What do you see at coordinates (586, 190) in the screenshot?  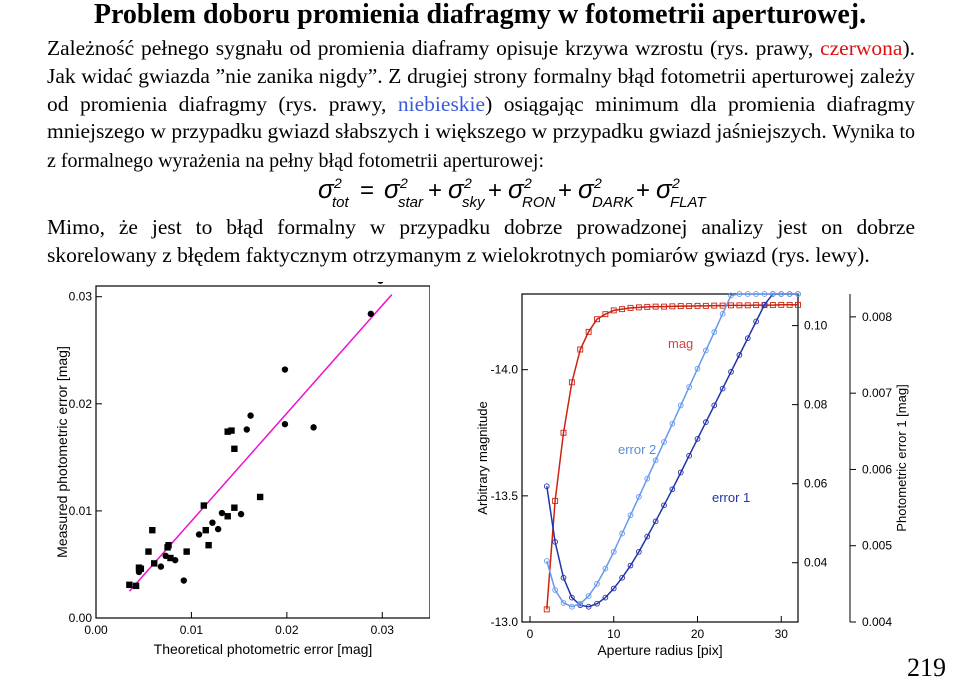 I see `formula-sigma-5: σ` at bounding box center [586, 190].